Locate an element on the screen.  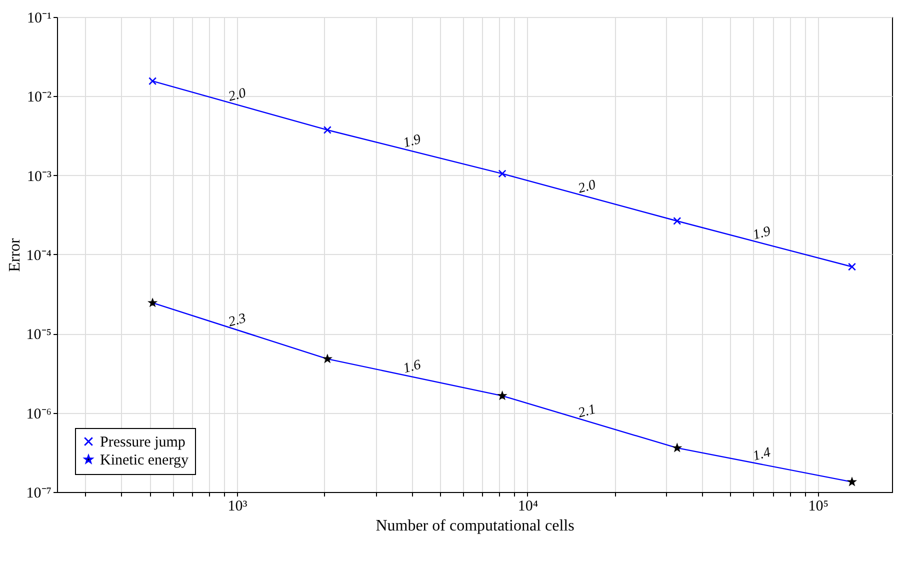
x-axis-title: Number of computational cells is located at coordinates (475, 526).